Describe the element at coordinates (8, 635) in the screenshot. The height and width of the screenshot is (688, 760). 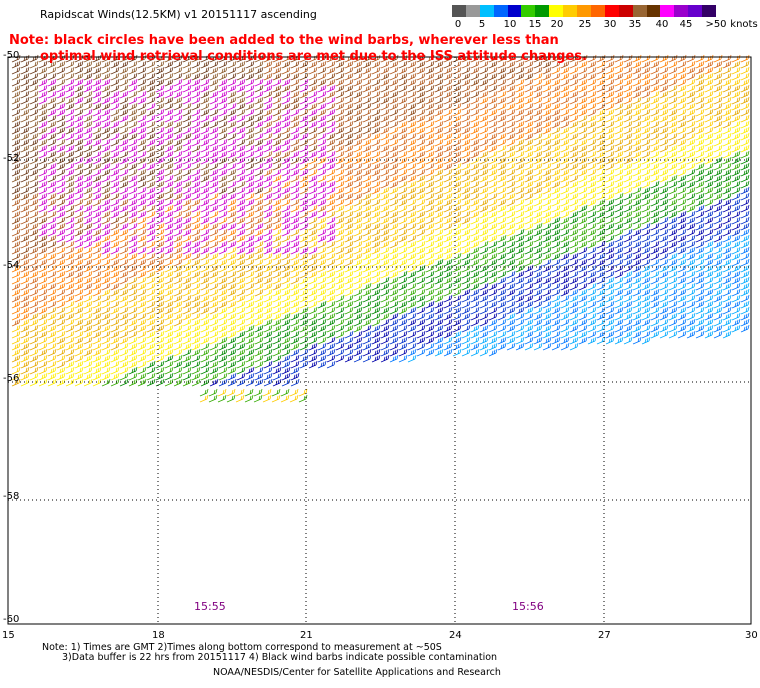
I see `longitude-label: 15` at that location.